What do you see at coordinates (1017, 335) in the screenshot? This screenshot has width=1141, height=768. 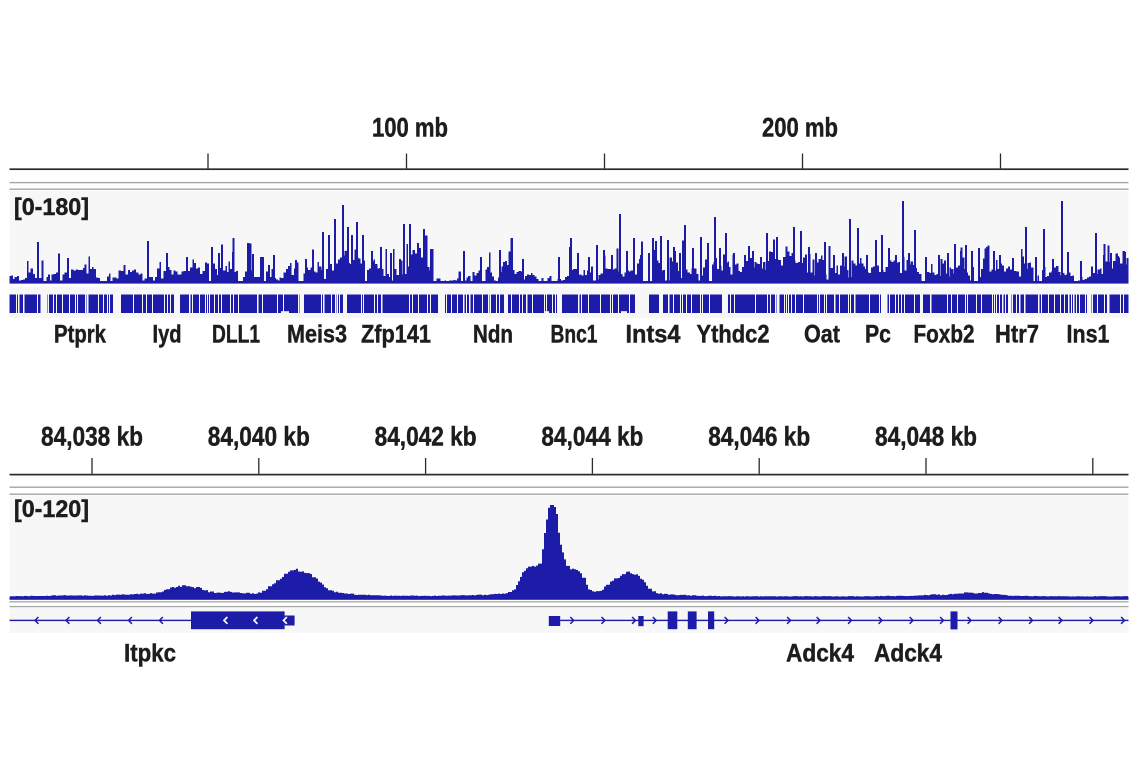 I see `svg-text: Htr7` at bounding box center [1017, 335].